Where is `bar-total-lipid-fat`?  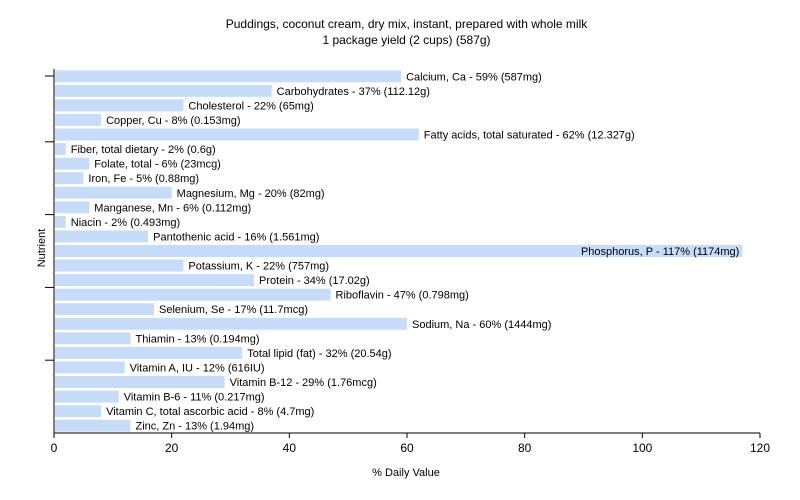
bar-total-lipid-fat is located at coordinates (149, 352).